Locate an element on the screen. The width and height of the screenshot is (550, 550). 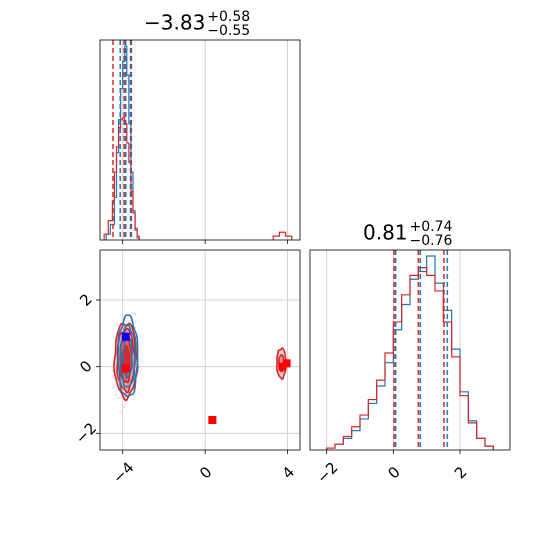
scatter2d-frame is located at coordinates (200, 350).